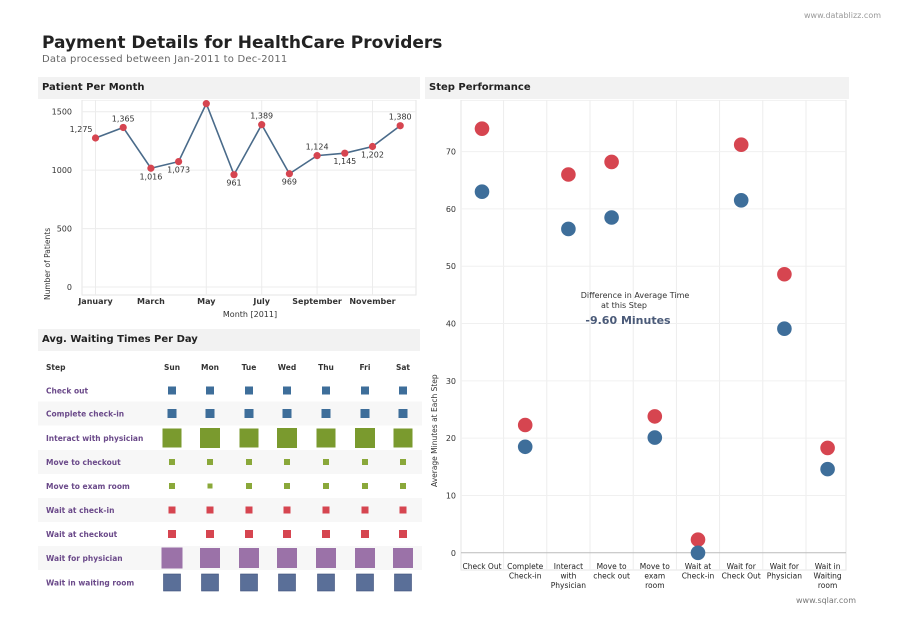  What do you see at coordinates (400, 117) in the screenshot?
I see `patients-data-label: 1,380` at bounding box center [400, 117].